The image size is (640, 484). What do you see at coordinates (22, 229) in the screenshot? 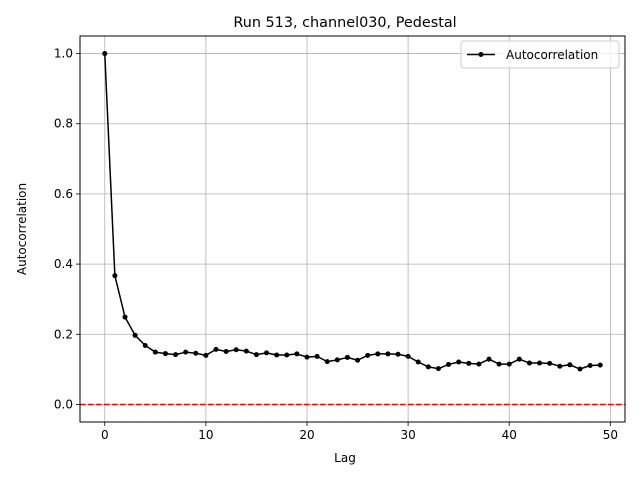
I see `y-axis-label: Autocorrelation` at bounding box center [22, 229].